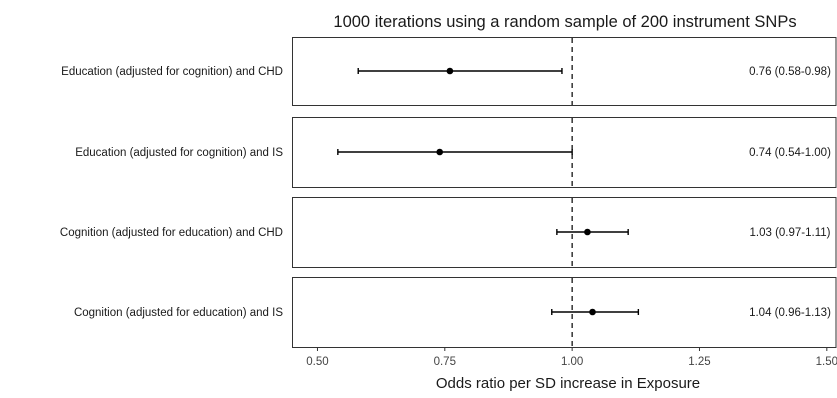 The image size is (837, 398). I want to click on x-tick-label: 0.75, so click(445, 362).